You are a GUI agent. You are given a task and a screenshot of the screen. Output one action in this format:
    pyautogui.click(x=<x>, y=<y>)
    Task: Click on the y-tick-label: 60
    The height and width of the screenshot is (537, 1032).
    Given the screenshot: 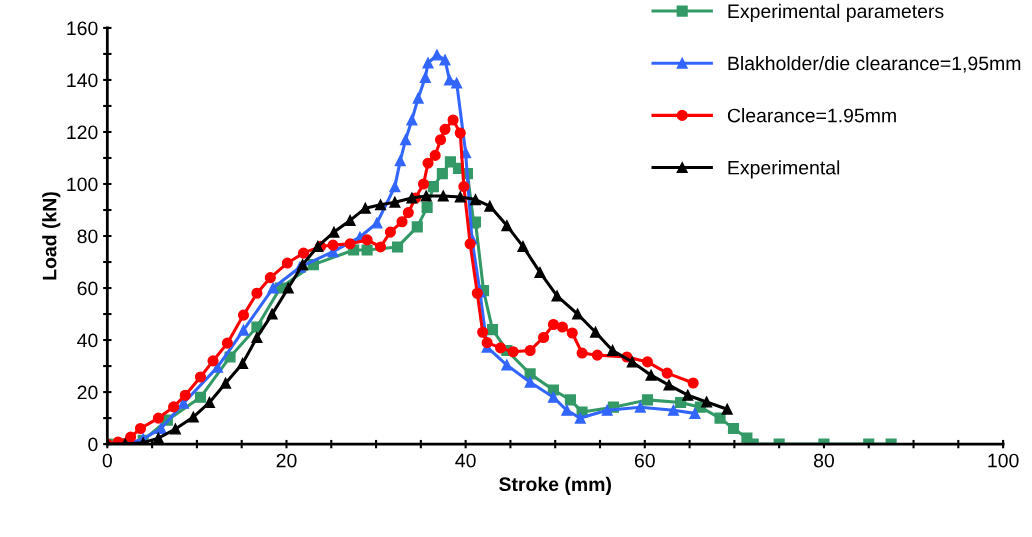 What is the action you would take?
    pyautogui.click(x=87, y=288)
    